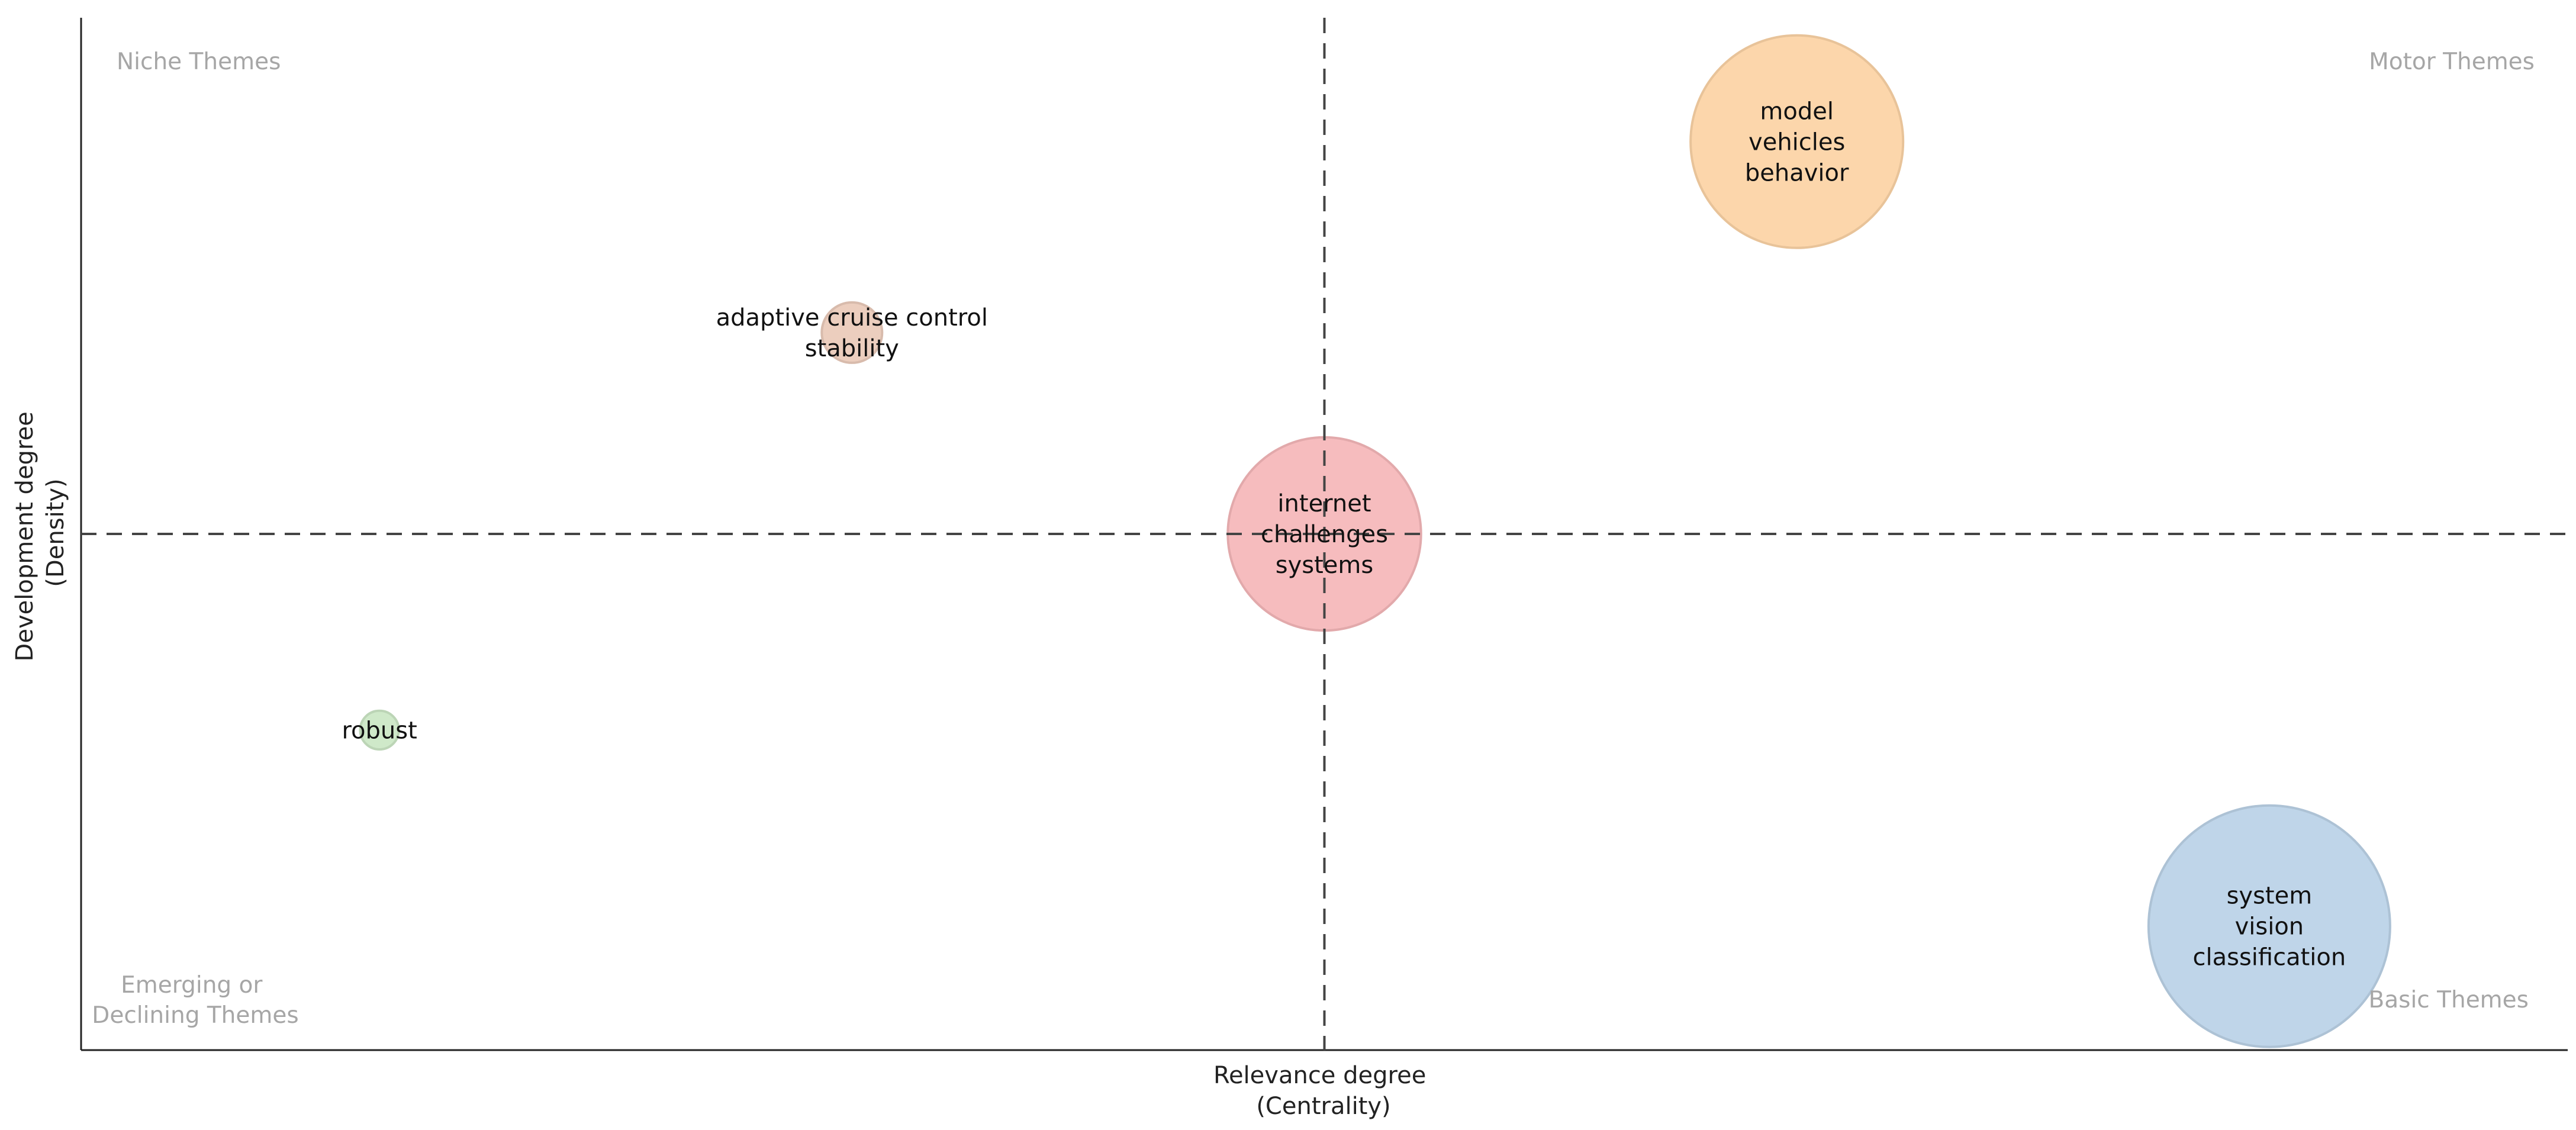 Image resolution: width=2576 pixels, height=1130 pixels. What do you see at coordinates (1324, 503) in the screenshot?
I see `bubble-label-2-line-0: internet` at bounding box center [1324, 503].